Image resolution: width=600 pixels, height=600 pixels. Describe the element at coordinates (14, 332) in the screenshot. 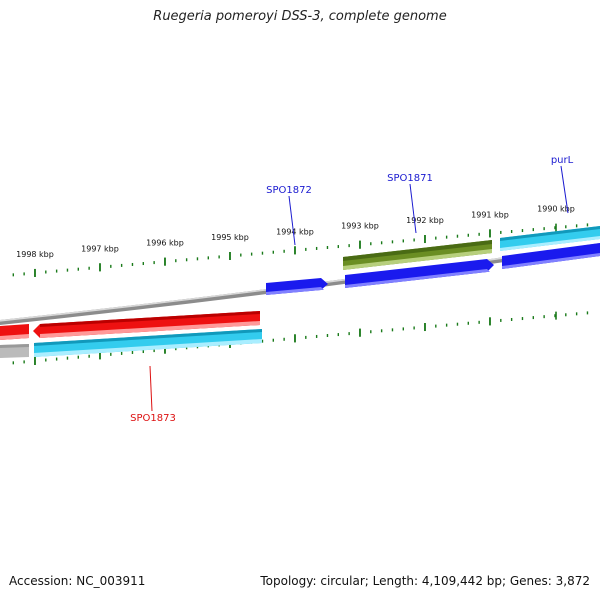

I see `gene-feature-red-left` at that location.